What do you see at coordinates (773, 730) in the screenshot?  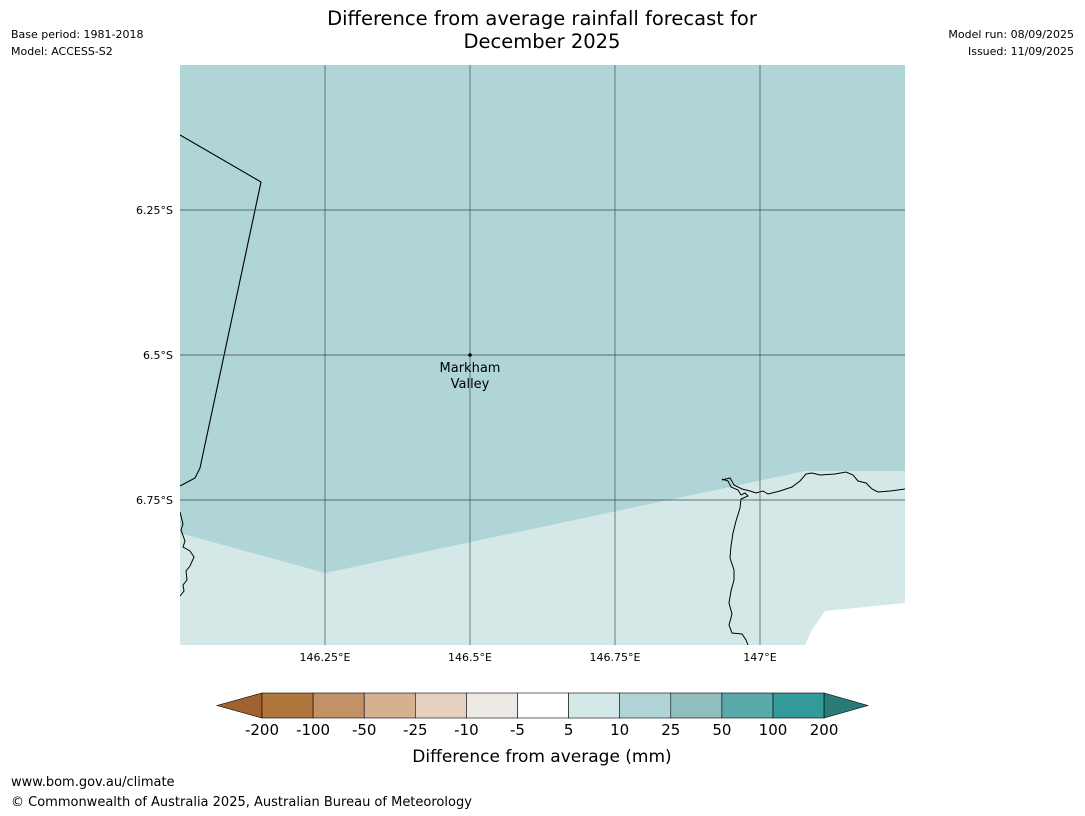 I see `colorbar-tick-label: 100` at bounding box center [773, 730].